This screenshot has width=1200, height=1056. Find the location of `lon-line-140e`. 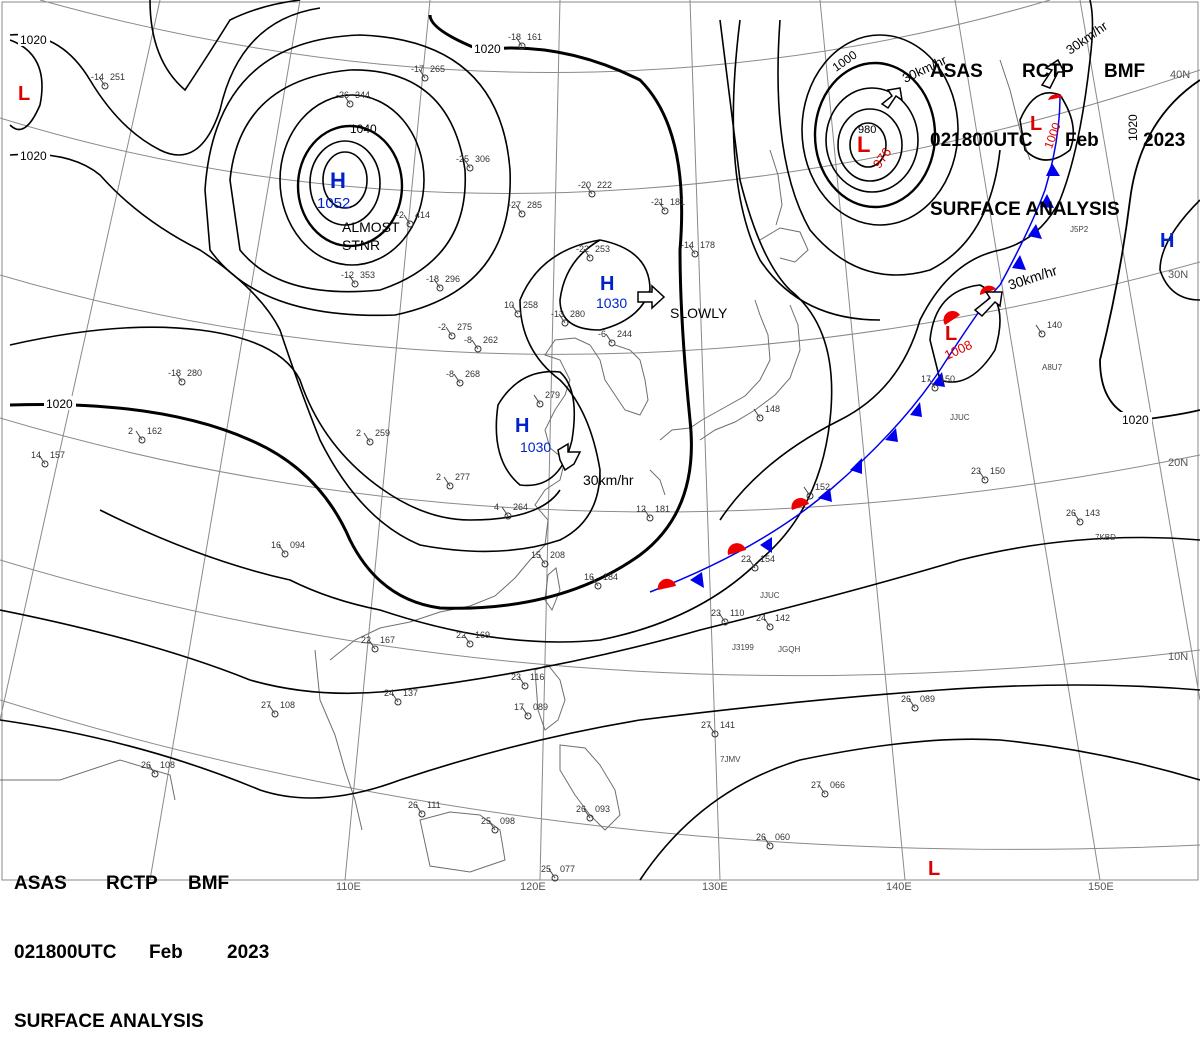

lon-line-140e is located at coordinates (862, 440).